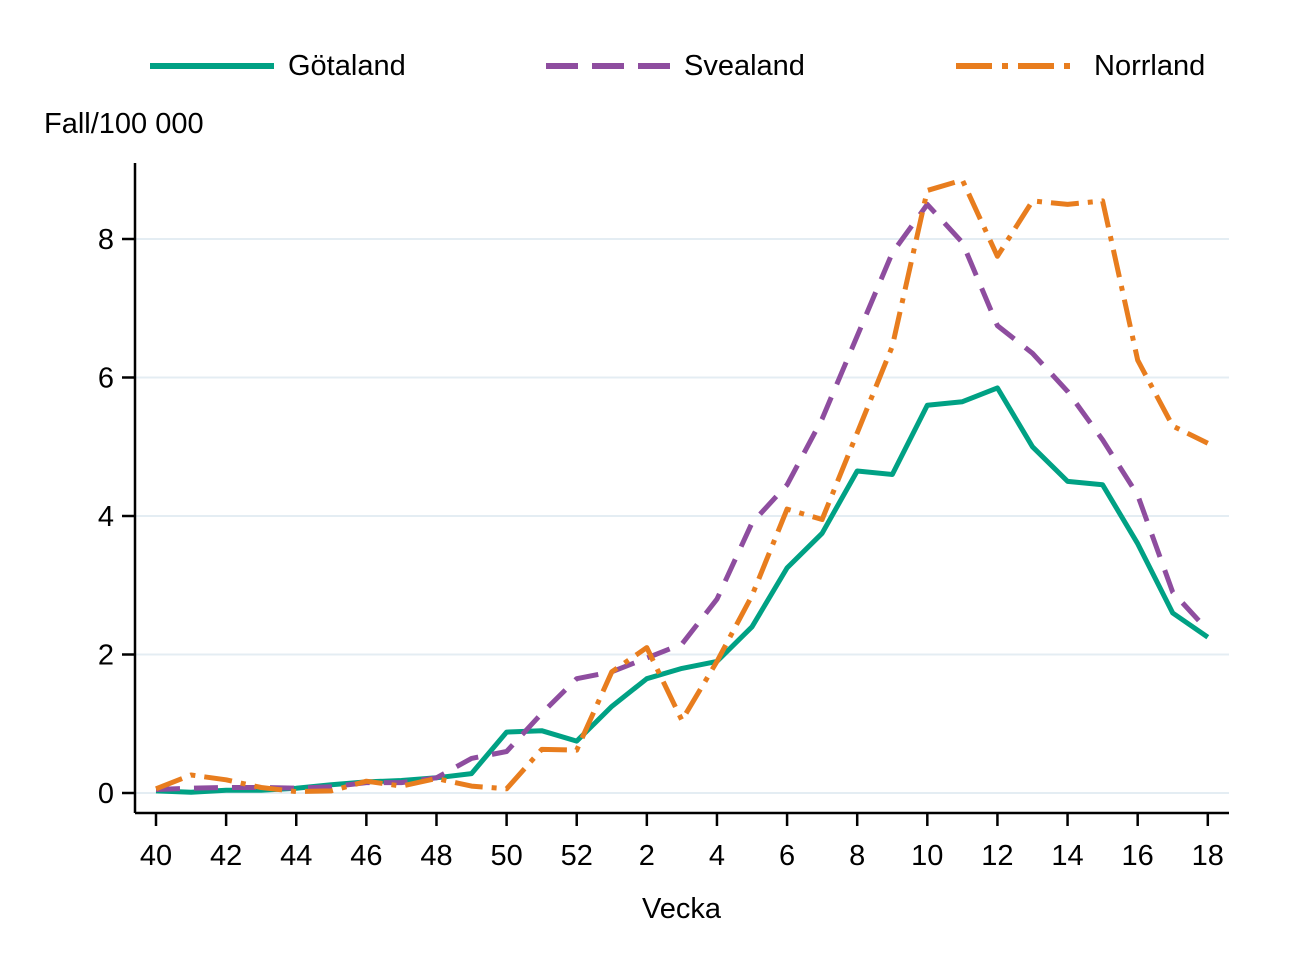 This screenshot has height=954, width=1311. I want to click on x-tick-label-6: 6, so click(787, 856).